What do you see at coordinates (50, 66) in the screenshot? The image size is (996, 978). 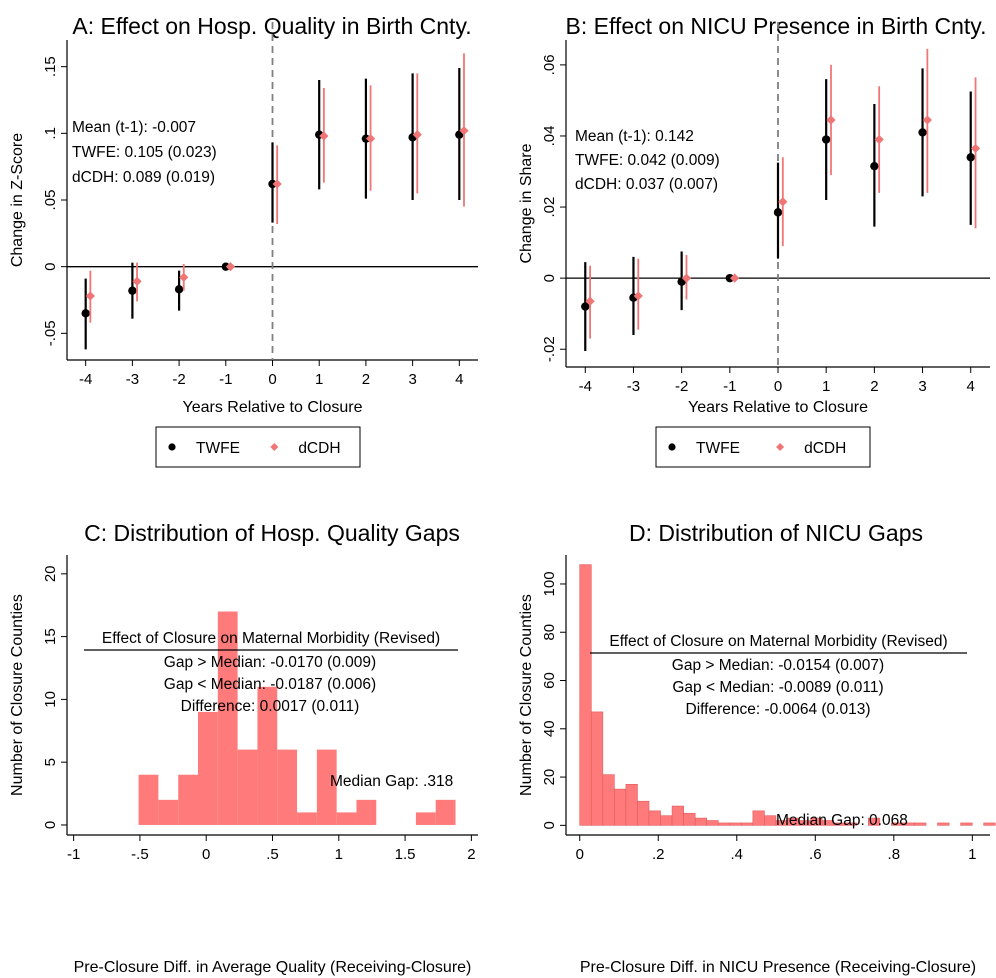 I see `y-tick-label: .15` at bounding box center [50, 66].